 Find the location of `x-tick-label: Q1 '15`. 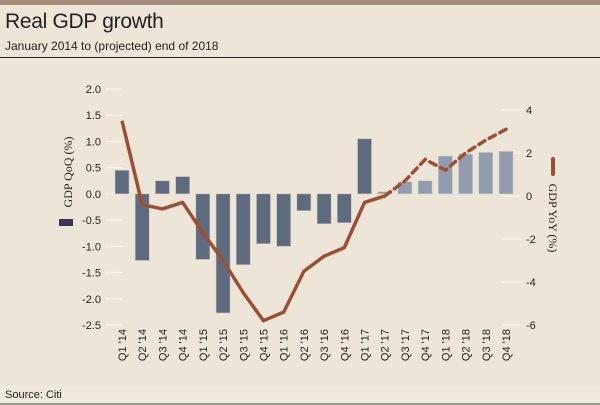

x-tick-label: Q1 '15 is located at coordinates (204, 345).